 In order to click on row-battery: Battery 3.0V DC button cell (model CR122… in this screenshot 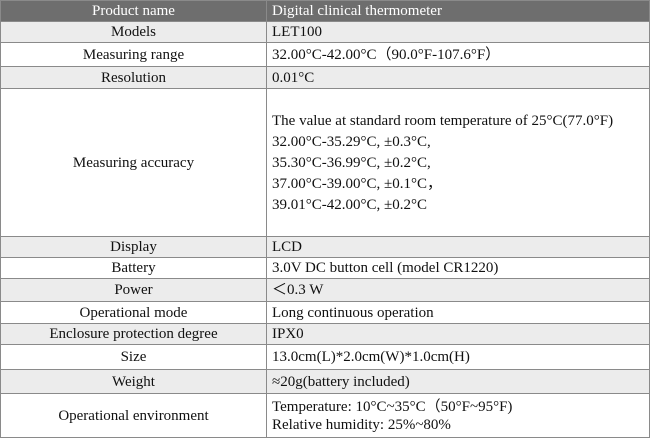, I will do `click(325, 268)`.